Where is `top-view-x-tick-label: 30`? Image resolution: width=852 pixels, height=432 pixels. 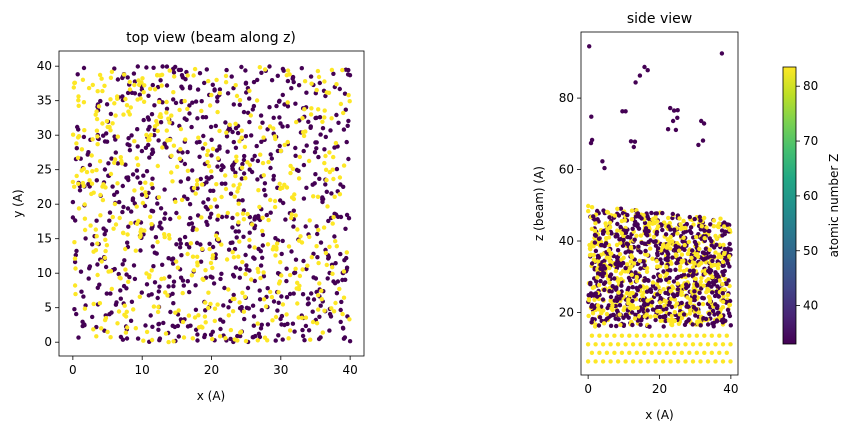 top-view-x-tick-label: 30 is located at coordinates (280, 370).